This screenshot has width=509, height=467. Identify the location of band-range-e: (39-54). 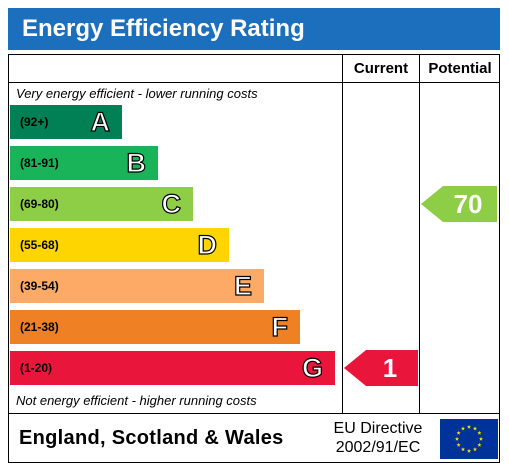
(39, 286).